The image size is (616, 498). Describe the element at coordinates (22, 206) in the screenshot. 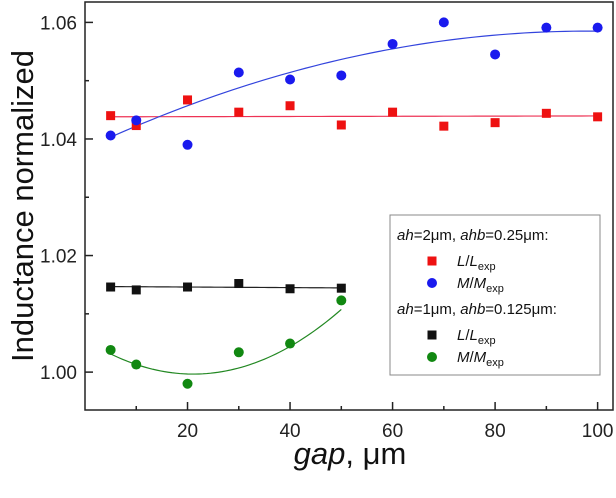

I see `y-axis-title: Inductance normalized` at that location.